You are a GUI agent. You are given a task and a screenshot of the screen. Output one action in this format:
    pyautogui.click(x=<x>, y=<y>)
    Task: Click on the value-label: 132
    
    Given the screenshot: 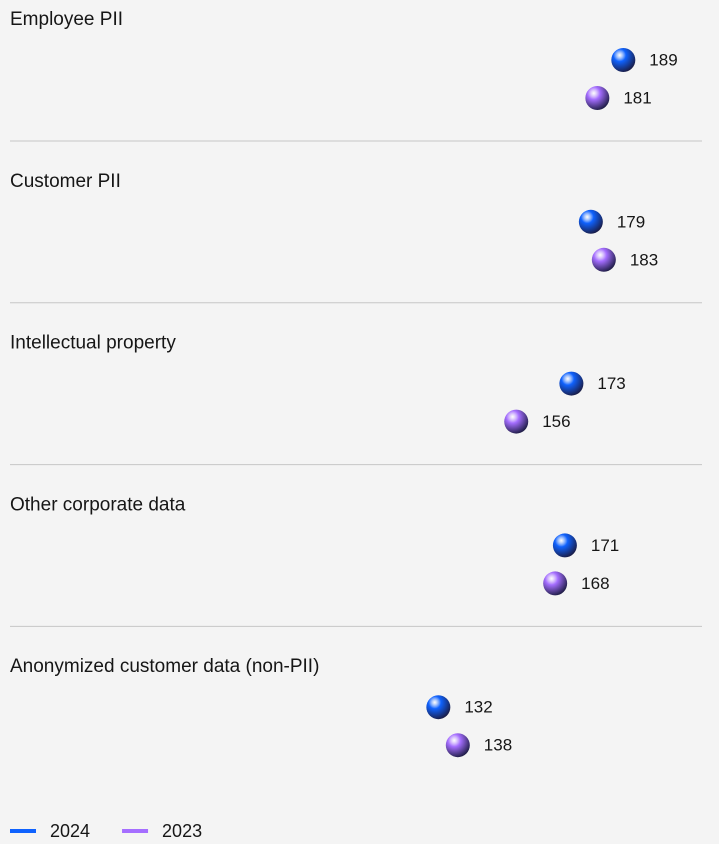 What is the action you would take?
    pyautogui.click(x=478, y=707)
    